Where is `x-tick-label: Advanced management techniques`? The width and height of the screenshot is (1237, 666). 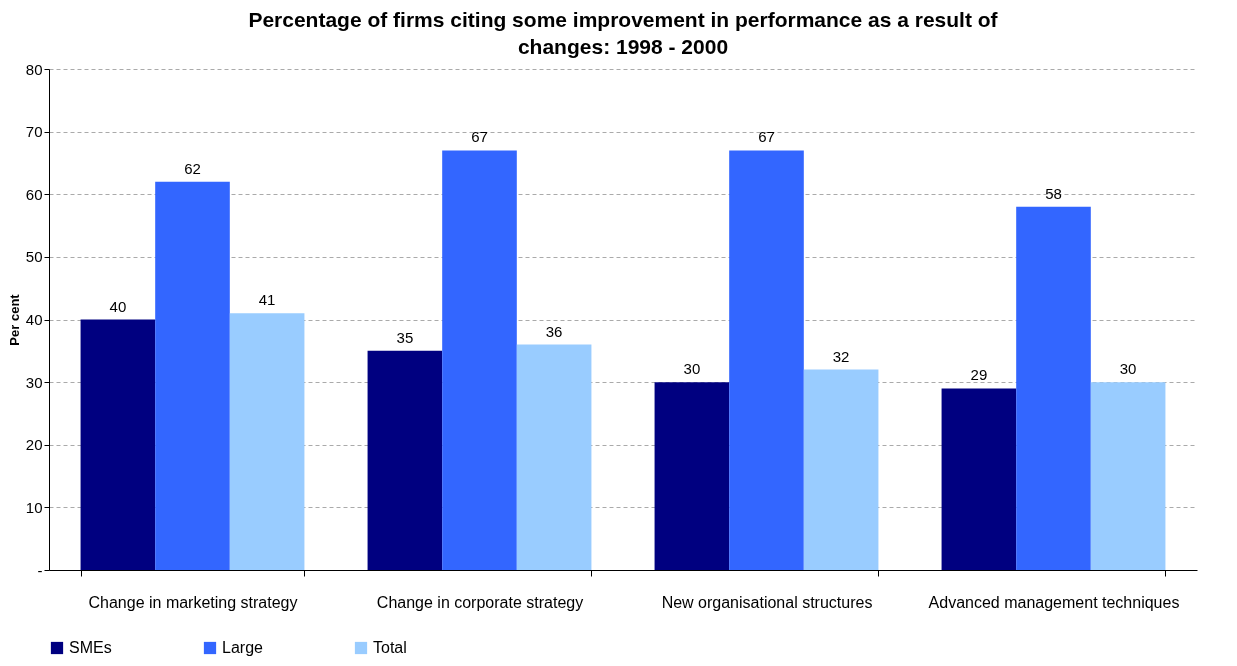
x-tick-label: Advanced management techniques is located at coordinates (1054, 602).